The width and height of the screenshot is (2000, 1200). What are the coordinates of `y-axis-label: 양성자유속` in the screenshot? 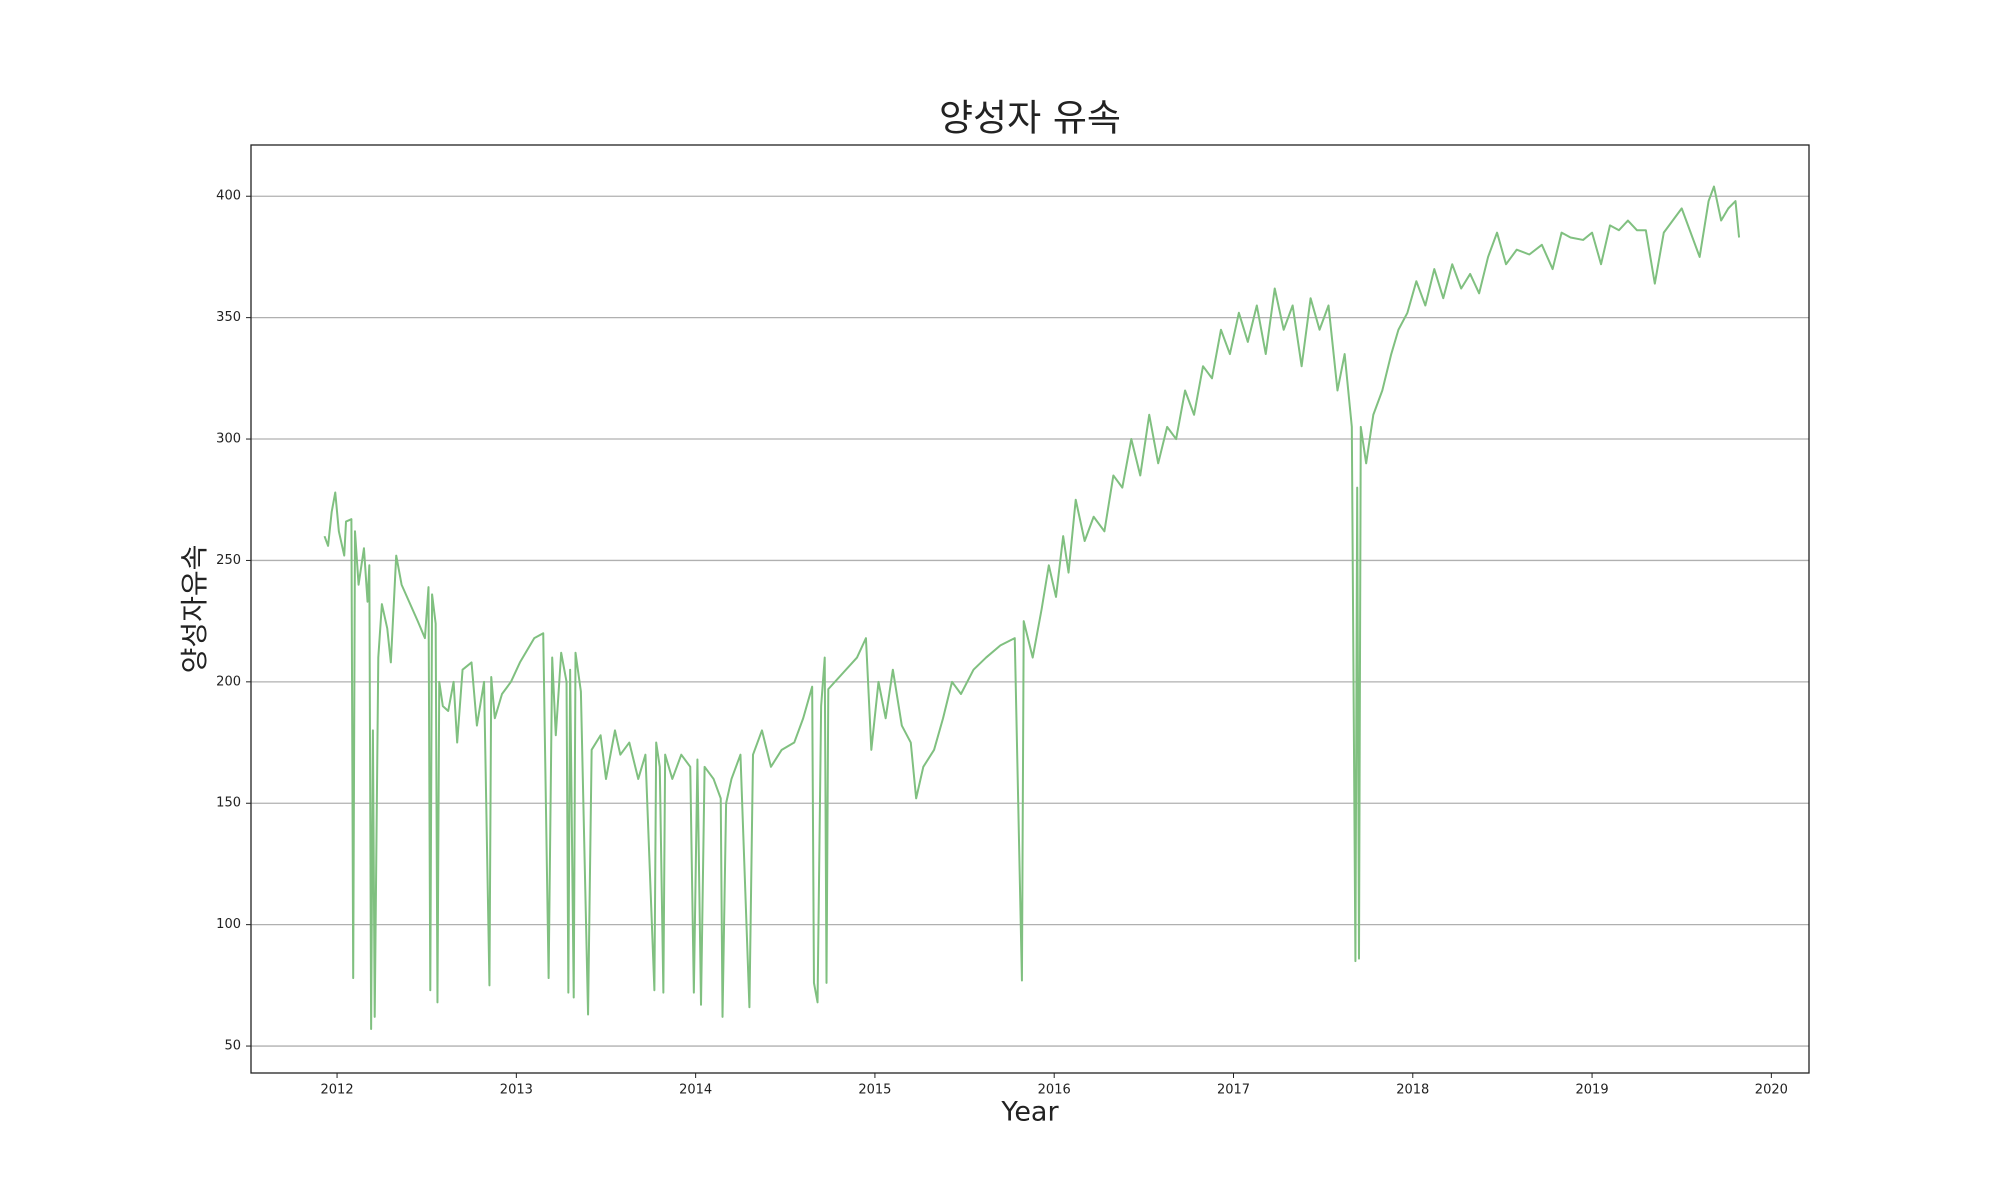 It's located at (194, 609).